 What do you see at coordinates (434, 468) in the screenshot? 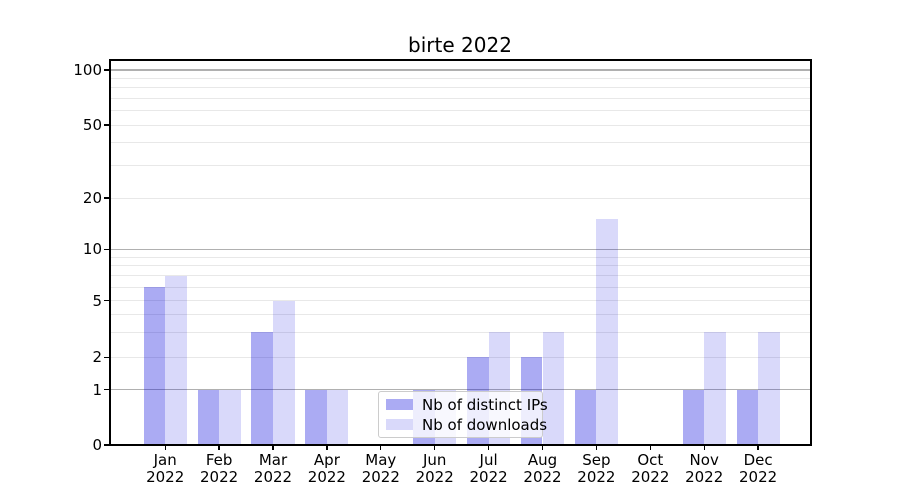
I see `x-tick-label: Jun 2022` at bounding box center [434, 468].